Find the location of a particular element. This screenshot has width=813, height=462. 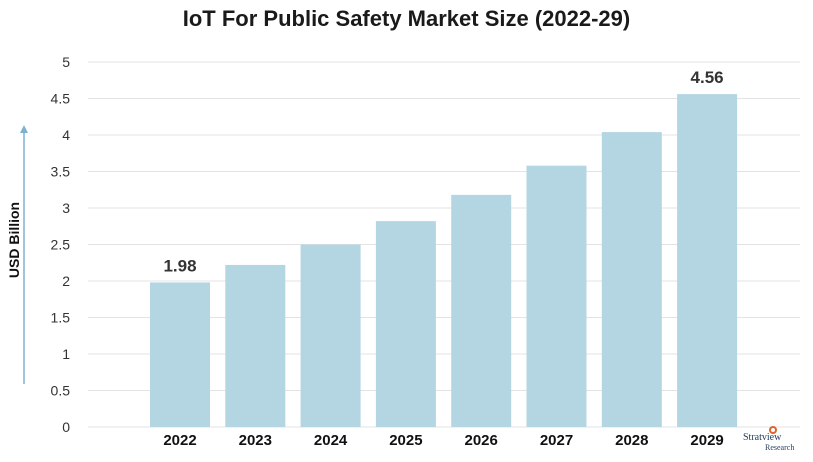

x-tick-label: 2023 is located at coordinates (255, 440).